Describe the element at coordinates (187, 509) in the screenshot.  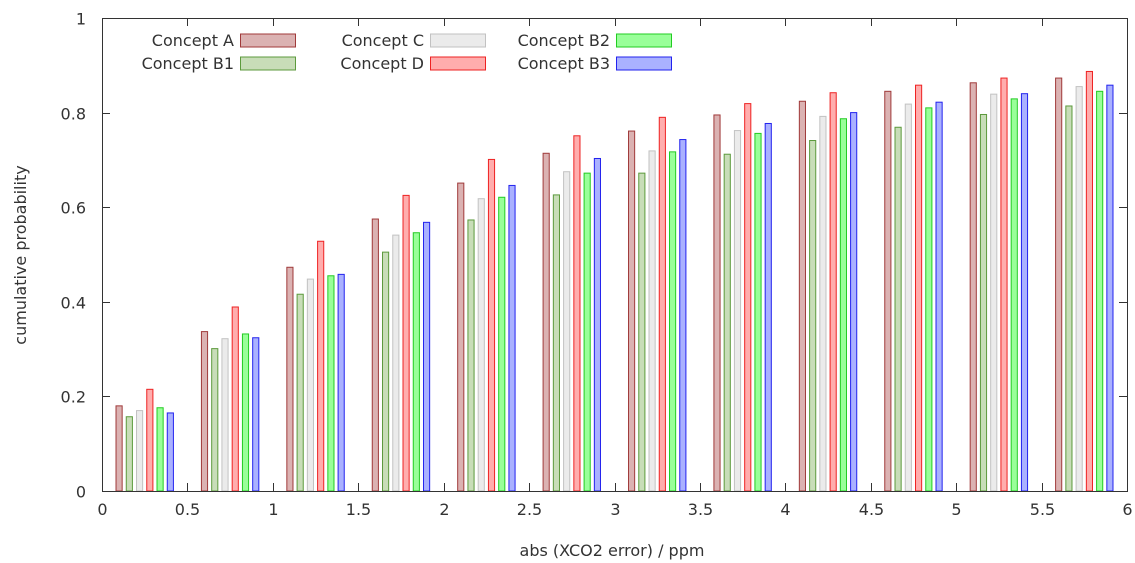
I see `x-tick-label: 0.5` at that location.